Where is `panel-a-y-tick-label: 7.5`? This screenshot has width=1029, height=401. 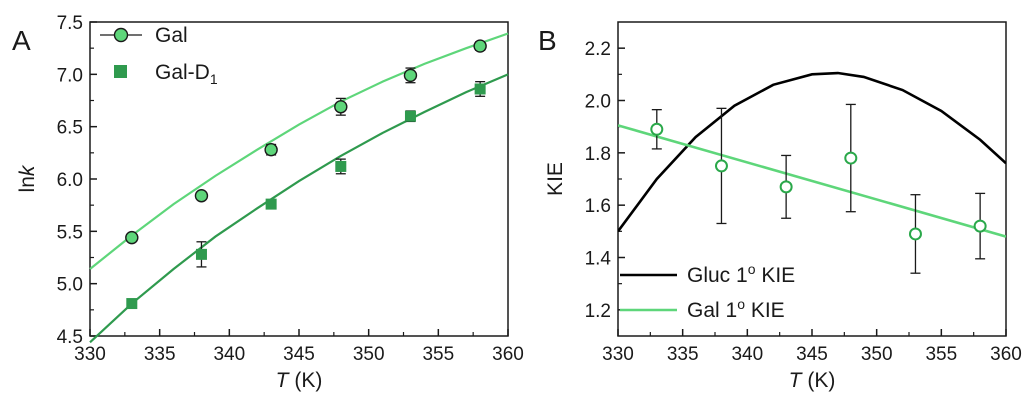
panel-a-y-tick-label: 7.5 is located at coordinates (70, 23).